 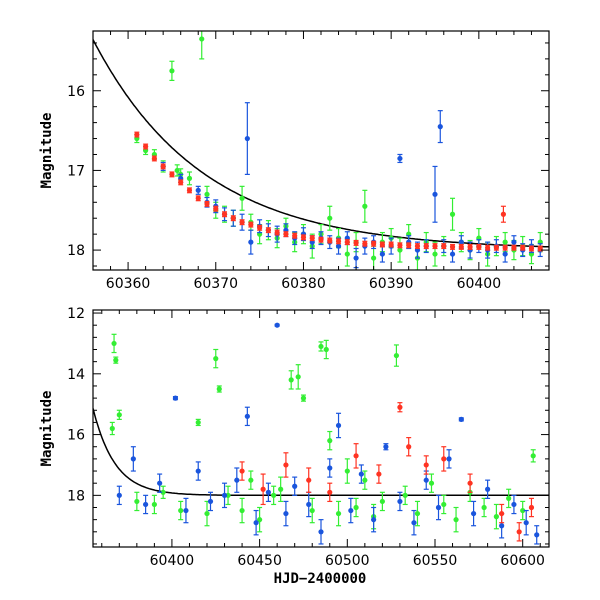 What do you see at coordinates (76, 314) in the screenshot?
I see `y-tick-label: 12` at bounding box center [76, 314].